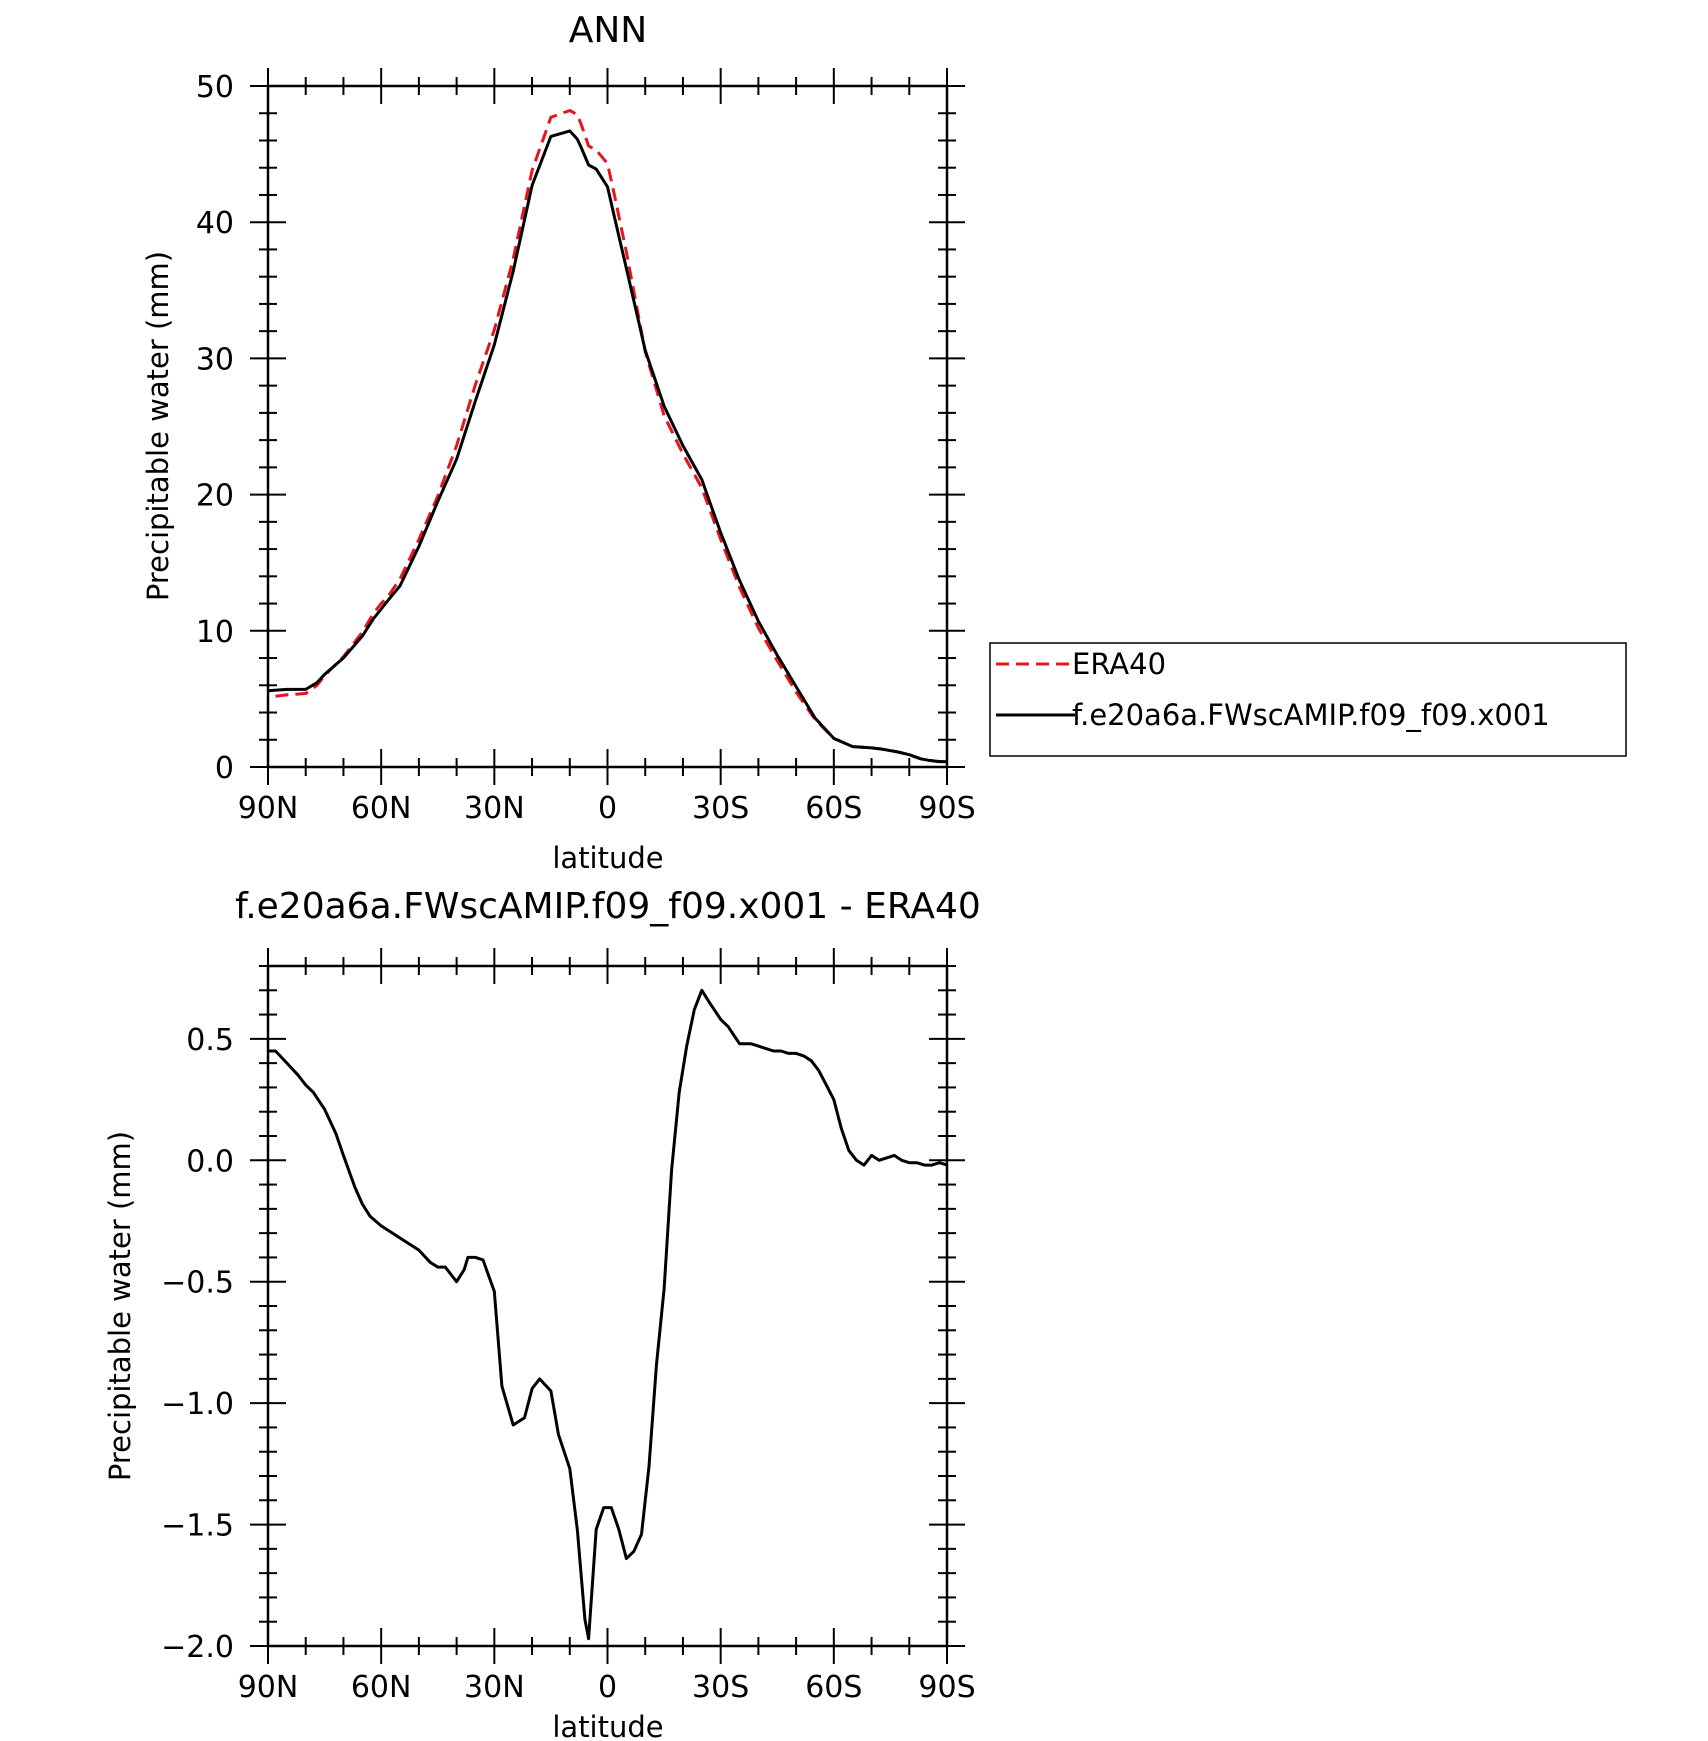 This screenshot has height=1741, width=1708. What do you see at coordinates (197, 1283) in the screenshot?
I see `y-tick-label: −0.5` at bounding box center [197, 1283].